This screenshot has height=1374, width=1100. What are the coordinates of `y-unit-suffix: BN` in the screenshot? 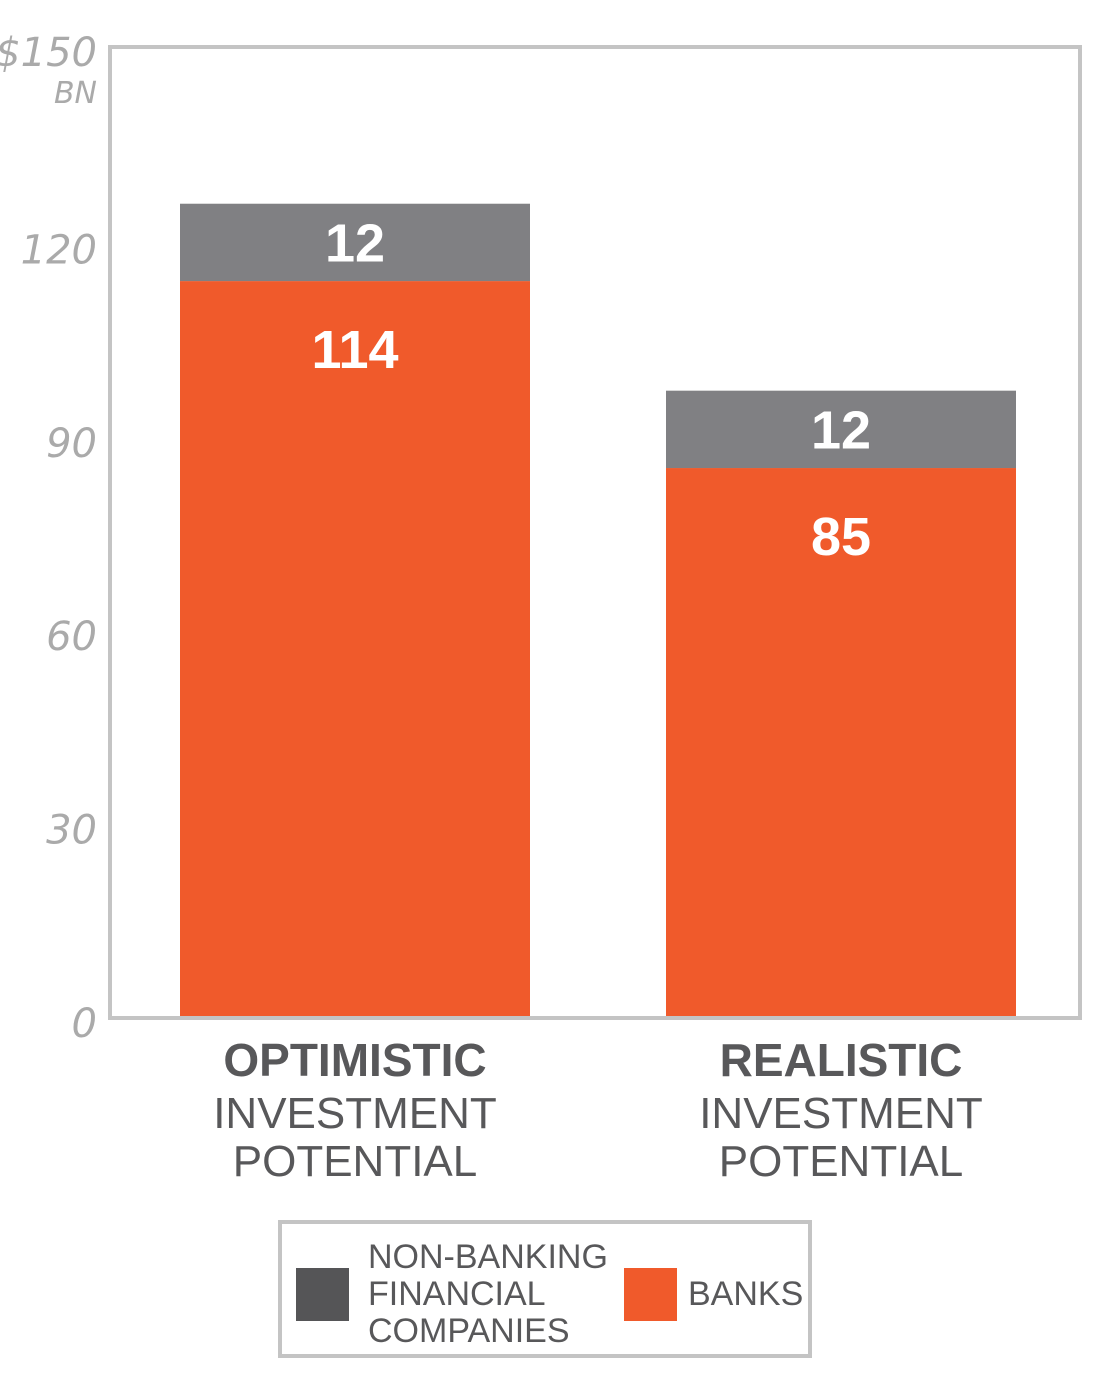 It's located at (75, 93).